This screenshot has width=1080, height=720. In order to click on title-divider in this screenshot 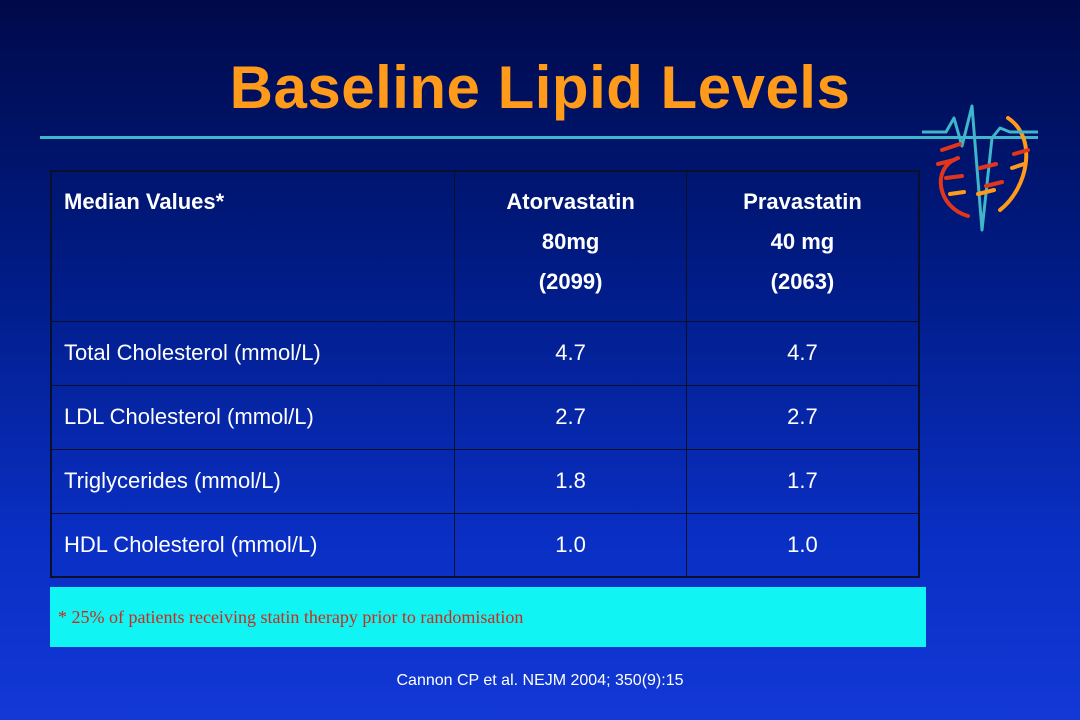, I will do `click(539, 137)`.